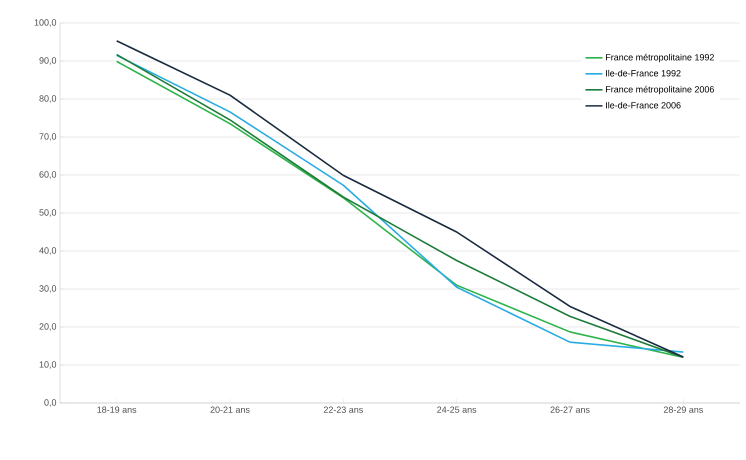 The width and height of the screenshot is (746, 460). Describe the element at coordinates (660, 58) in the screenshot. I see `legend-label: France métropolitaine 1992` at that location.